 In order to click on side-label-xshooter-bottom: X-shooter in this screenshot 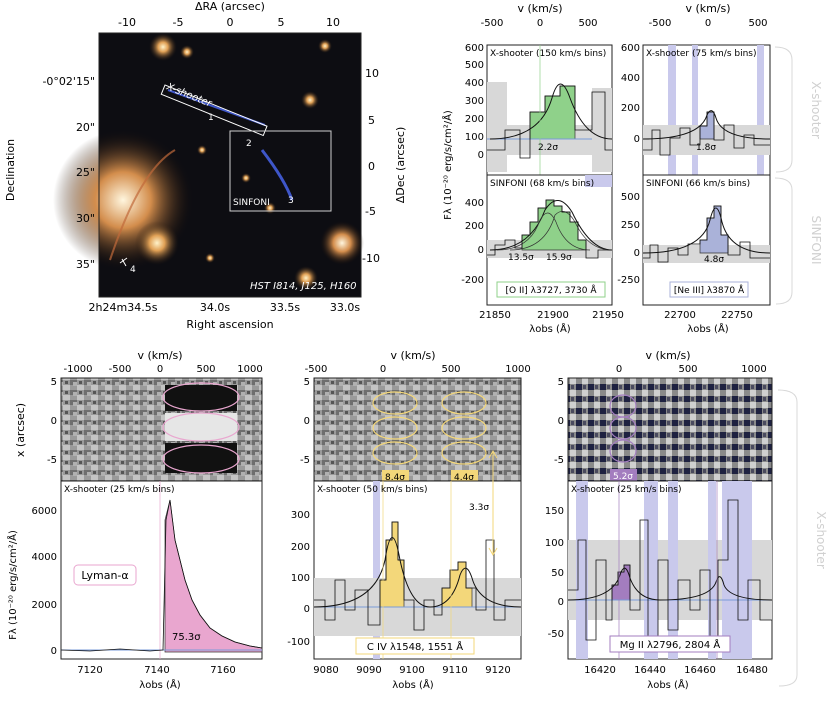, I will do `click(821, 540)`.